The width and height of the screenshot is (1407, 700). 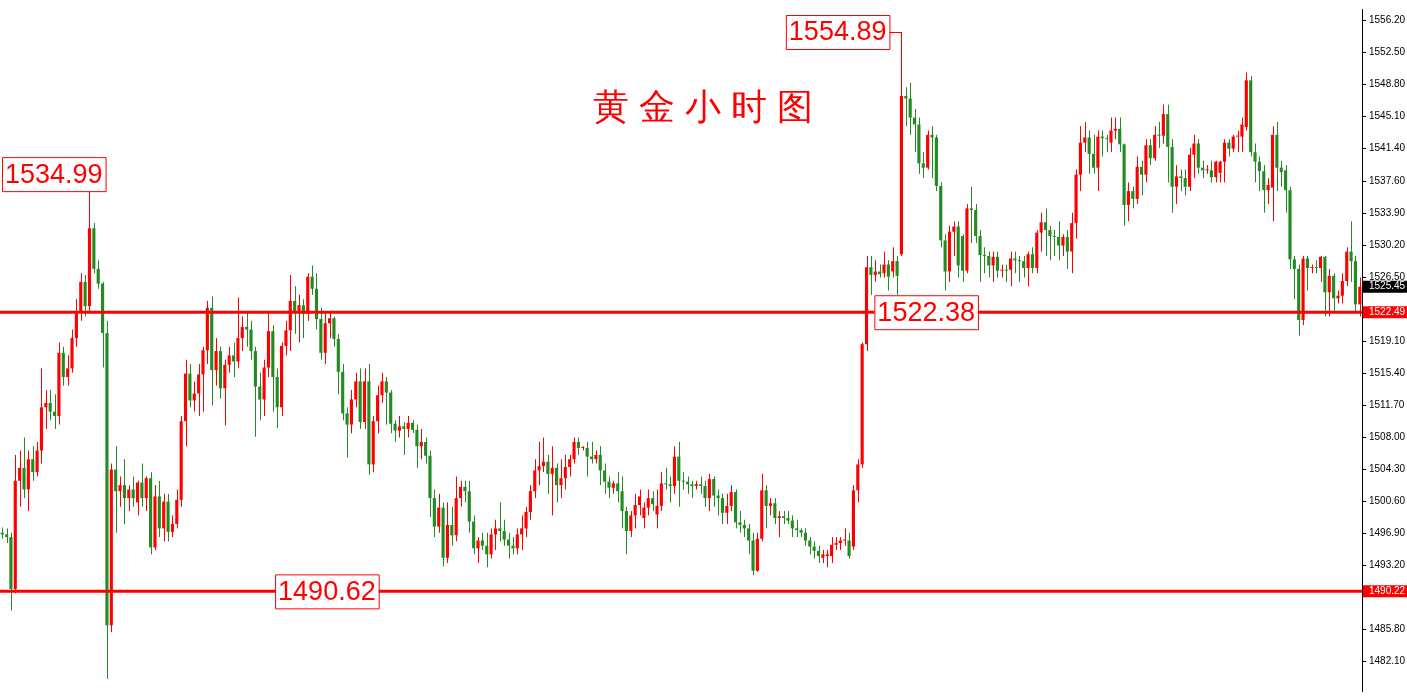 What do you see at coordinates (1387, 148) in the screenshot?
I see `y-tick-label: 1541.40` at bounding box center [1387, 148].